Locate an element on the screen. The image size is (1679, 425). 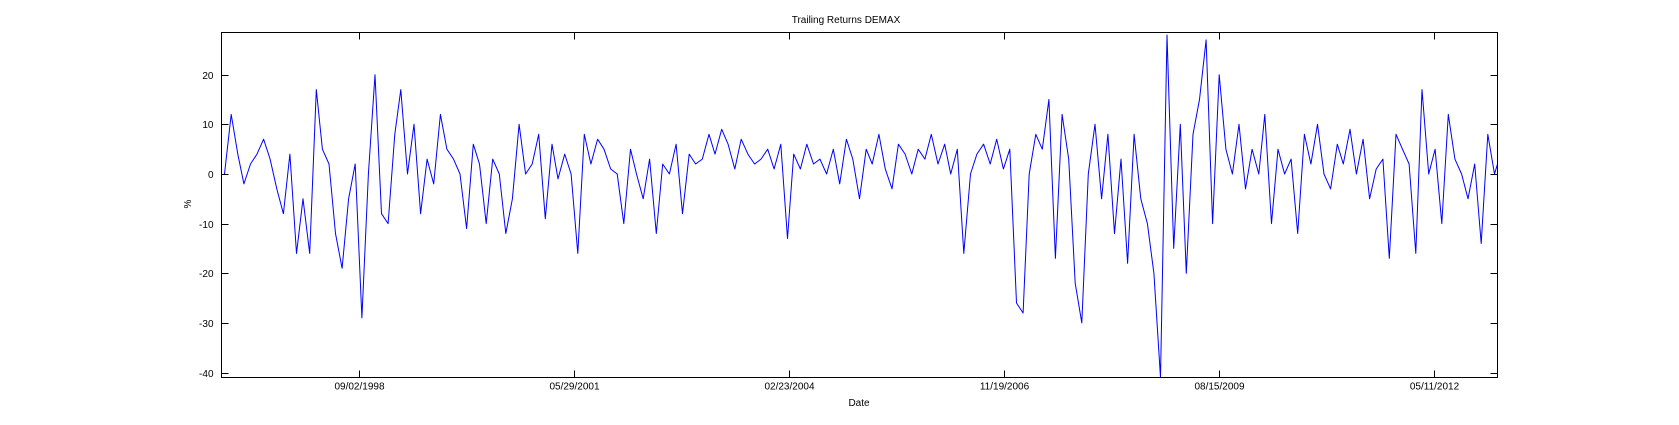
y-tick-label: -10 is located at coordinates (206, 225).